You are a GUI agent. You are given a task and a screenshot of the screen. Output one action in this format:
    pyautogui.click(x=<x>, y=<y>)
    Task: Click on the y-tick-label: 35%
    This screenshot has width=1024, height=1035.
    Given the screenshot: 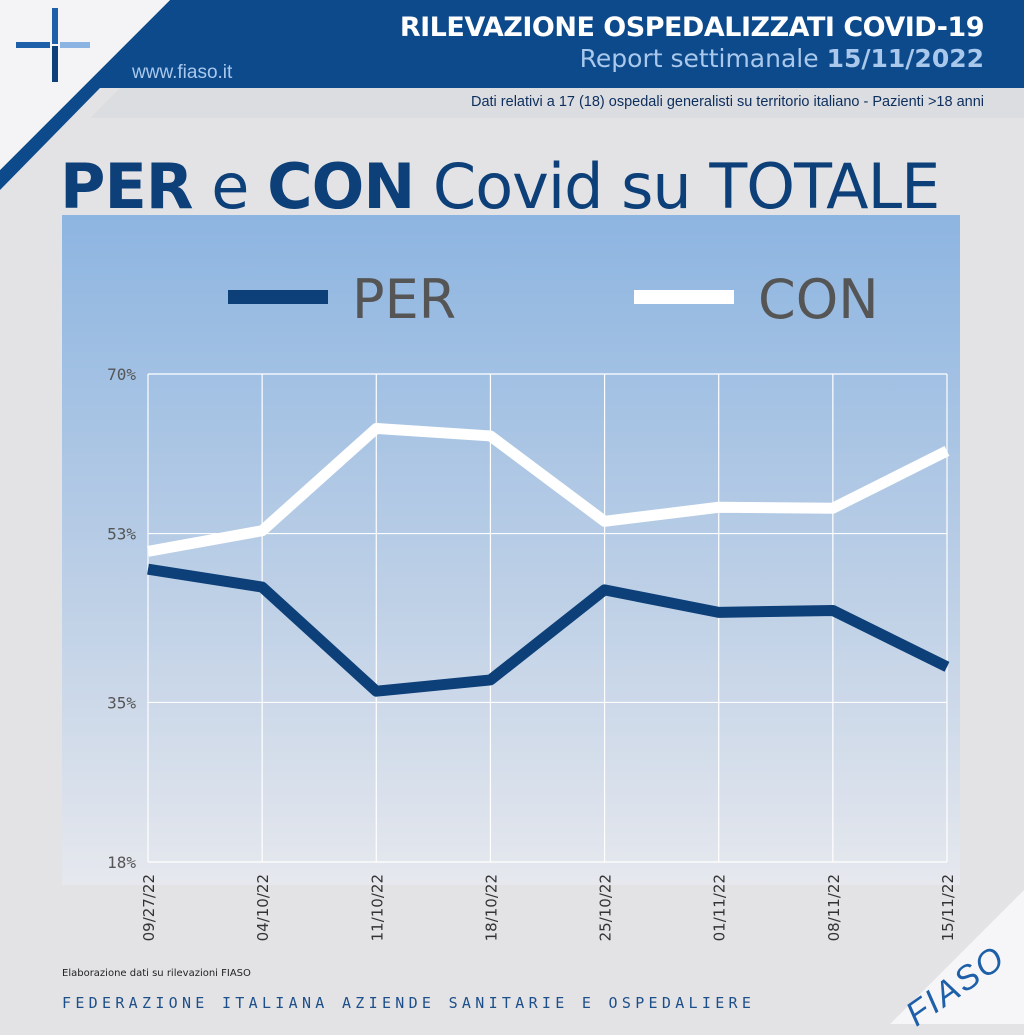 What is the action you would take?
    pyautogui.click(x=121, y=702)
    